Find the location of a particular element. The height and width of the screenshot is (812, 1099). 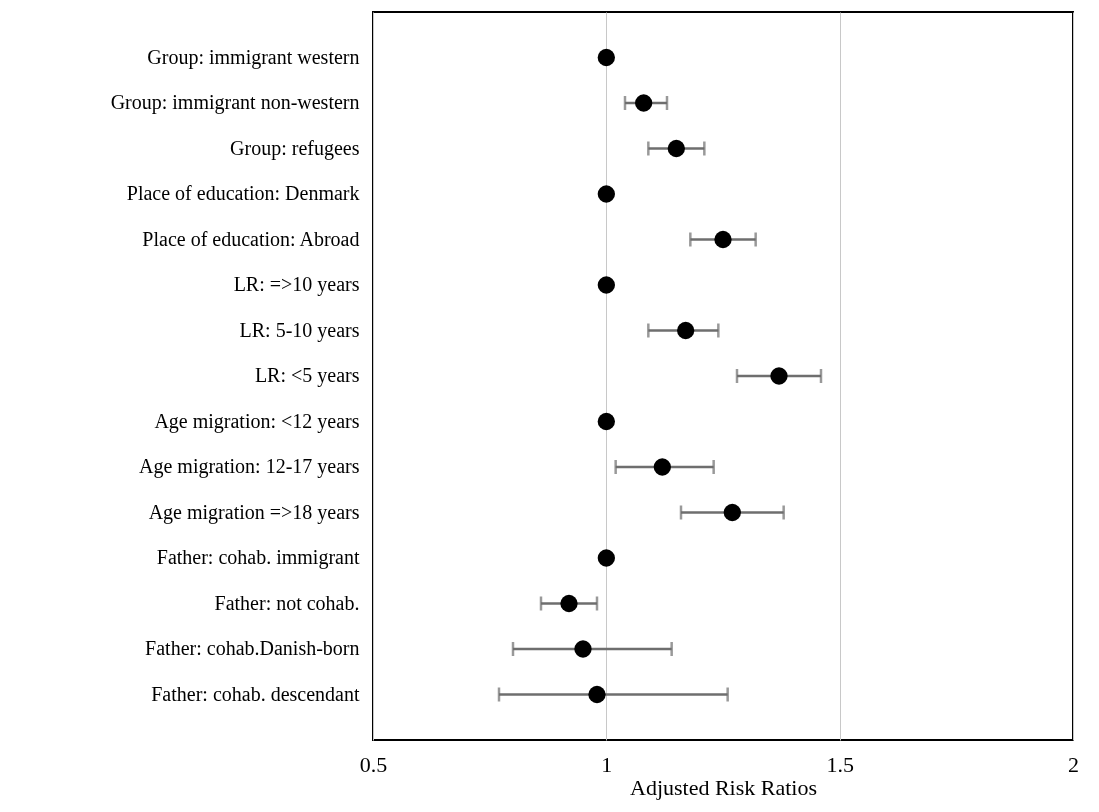

y-tick-label: Age migration: 12-17 years is located at coordinates (249, 466).